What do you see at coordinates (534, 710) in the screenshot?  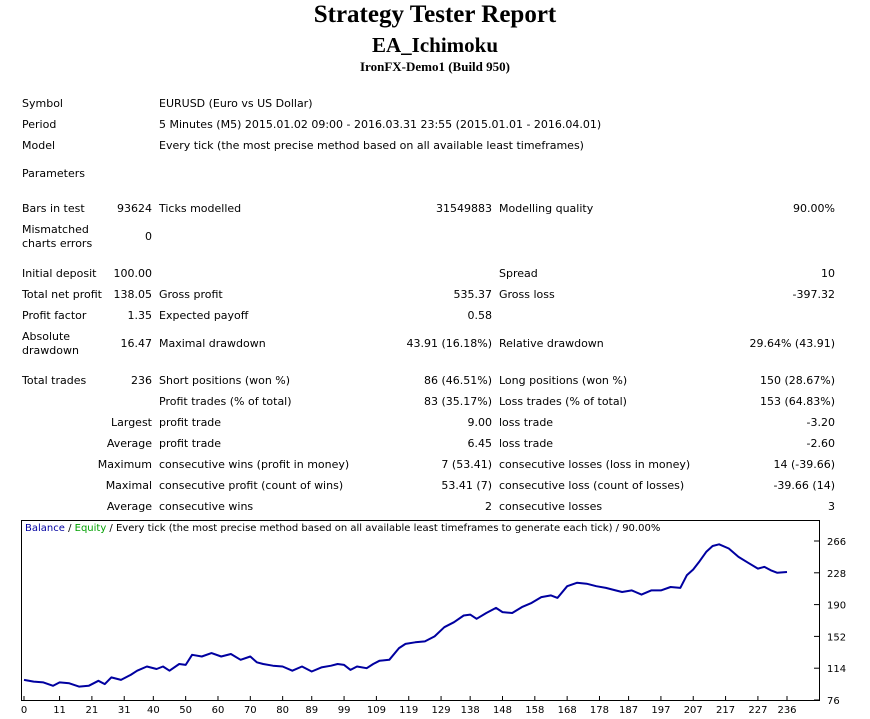 I see `x-tick-label: 158` at bounding box center [534, 710].